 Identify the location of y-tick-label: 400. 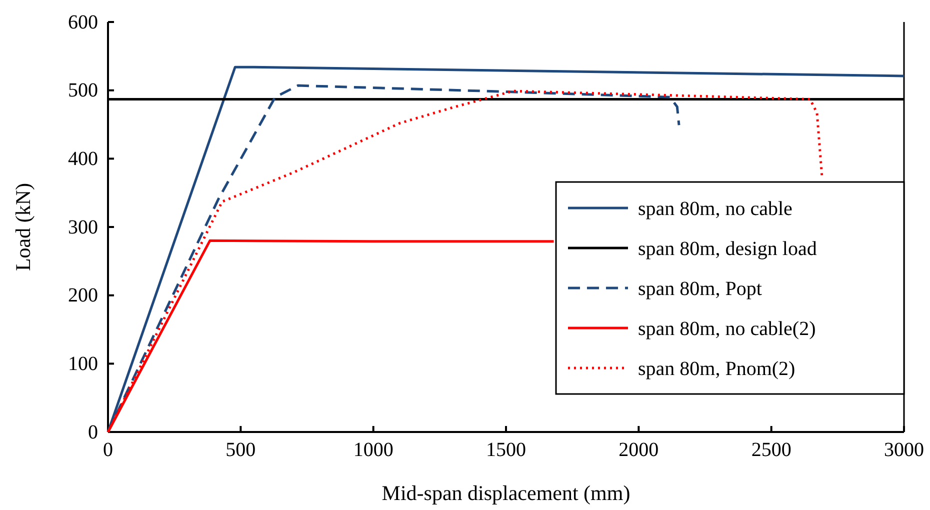
(83, 159).